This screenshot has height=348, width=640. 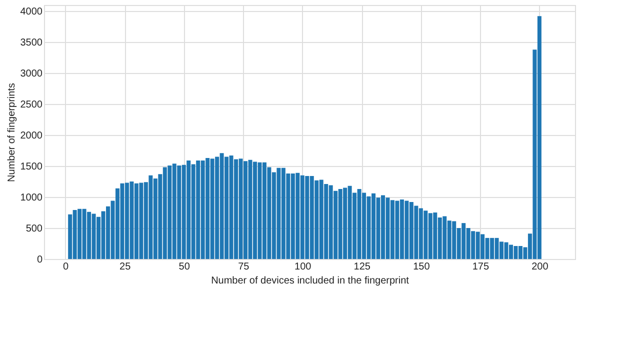 I want to click on y-tick-label: 1500, so click(x=31, y=167).